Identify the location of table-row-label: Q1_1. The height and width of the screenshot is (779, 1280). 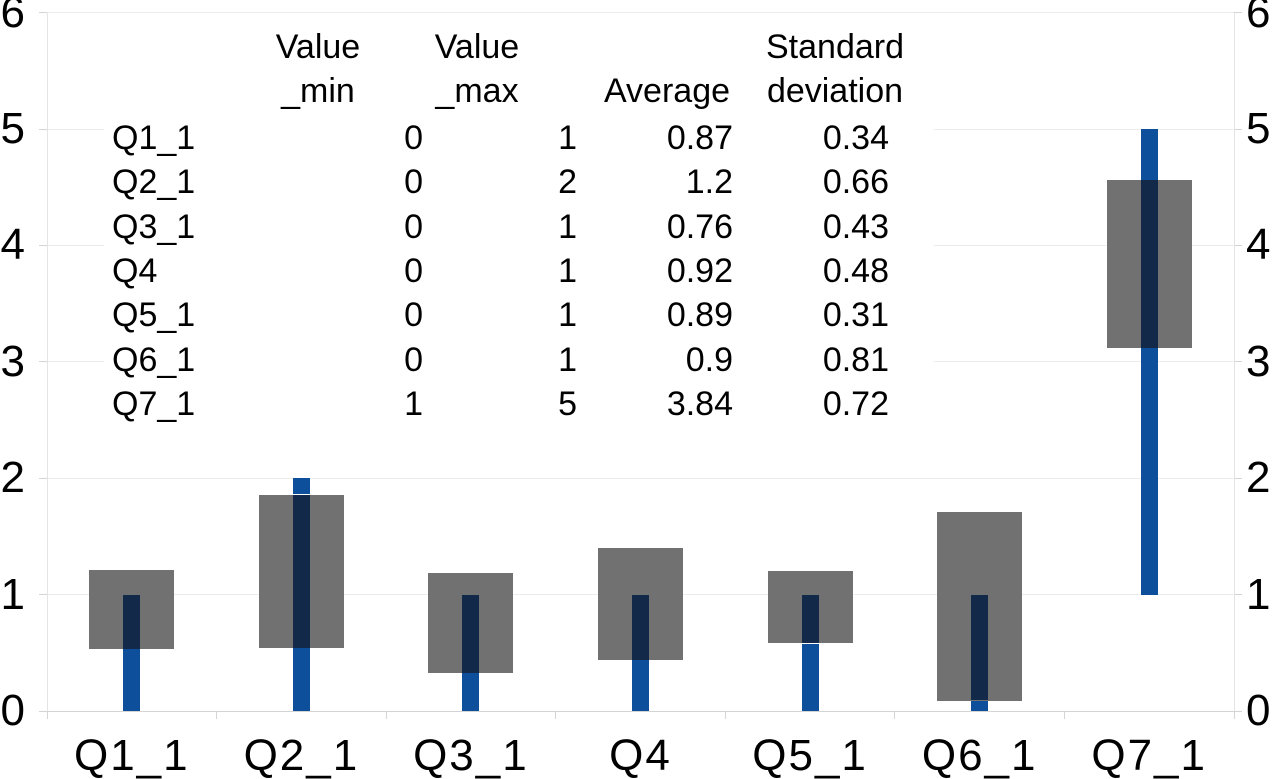
(154, 138).